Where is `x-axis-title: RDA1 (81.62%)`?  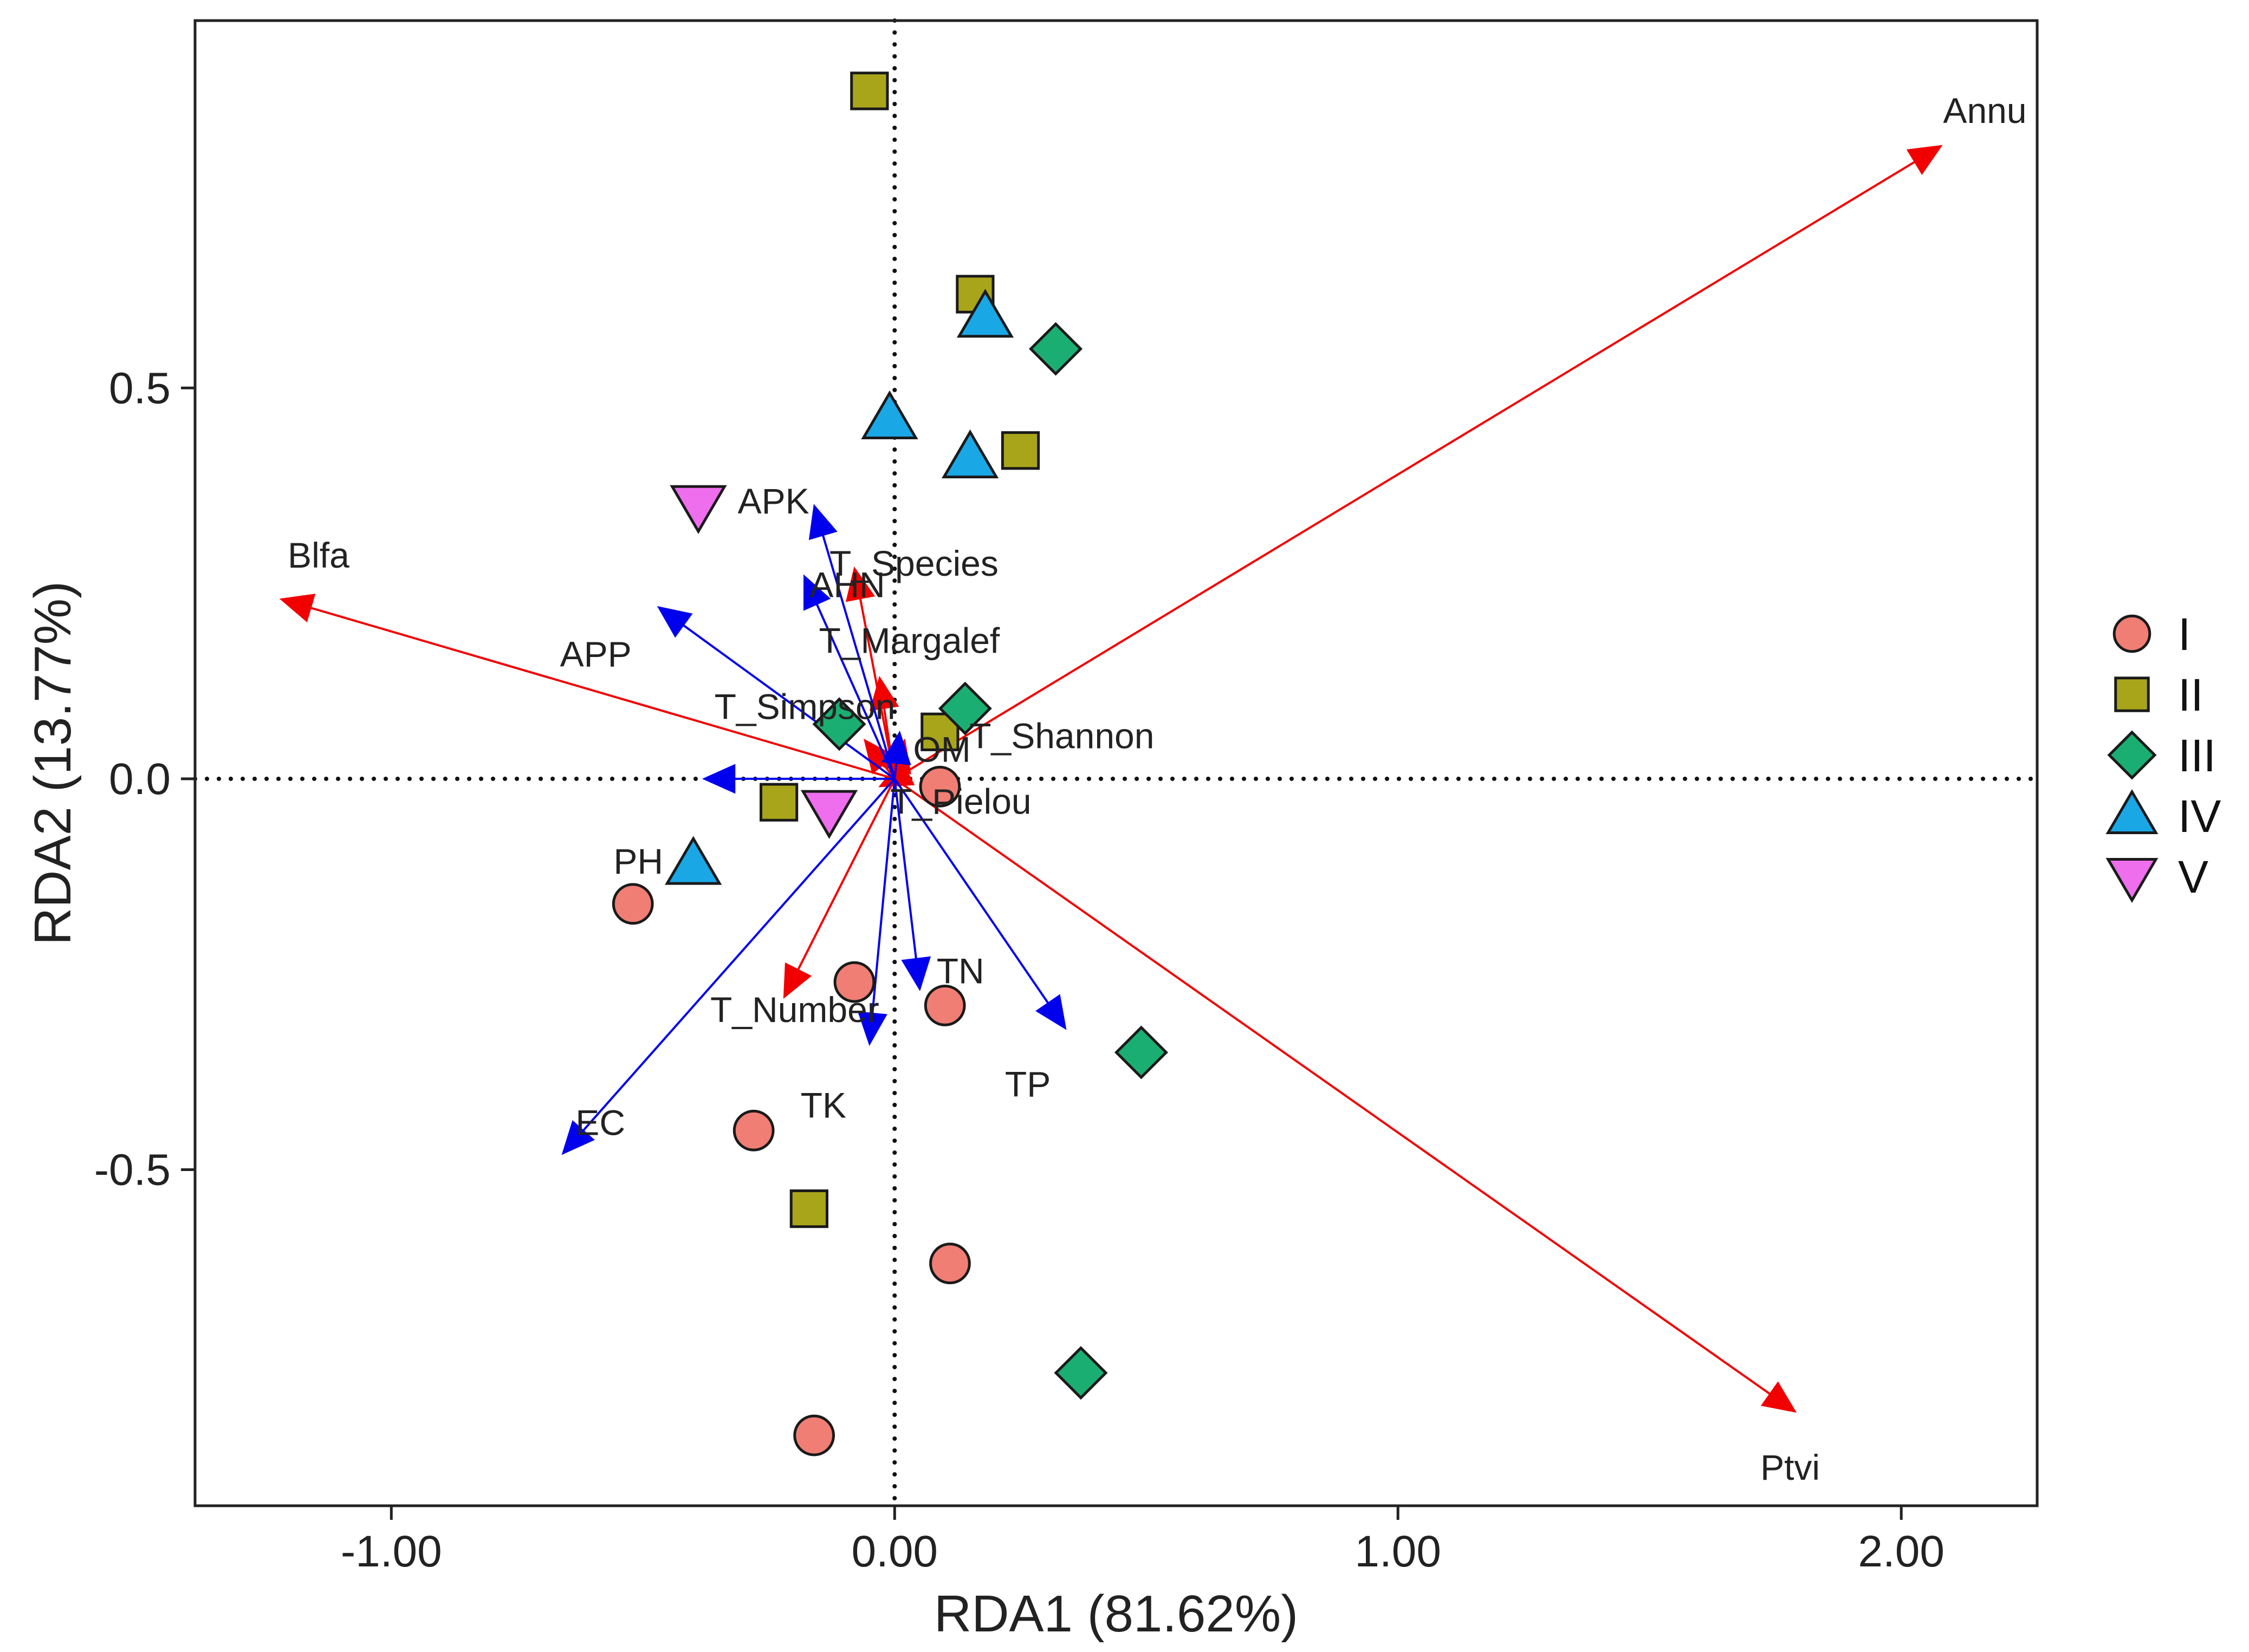 x-axis-title: RDA1 (81.62%) is located at coordinates (1116, 1614).